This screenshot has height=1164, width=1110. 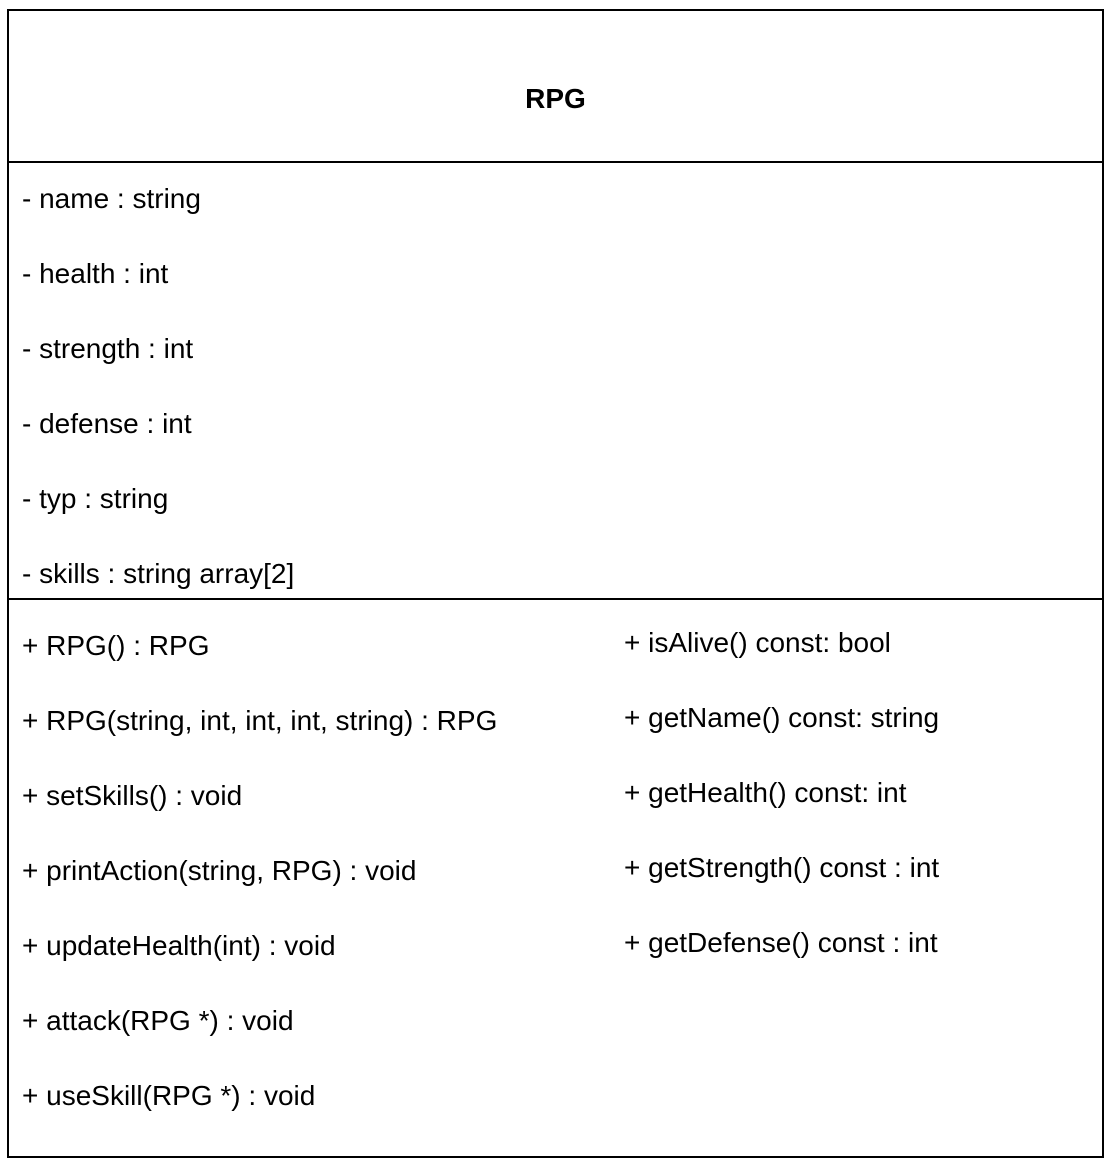 I want to click on method-item: + getDefense() const : int, so click(x=781, y=942).